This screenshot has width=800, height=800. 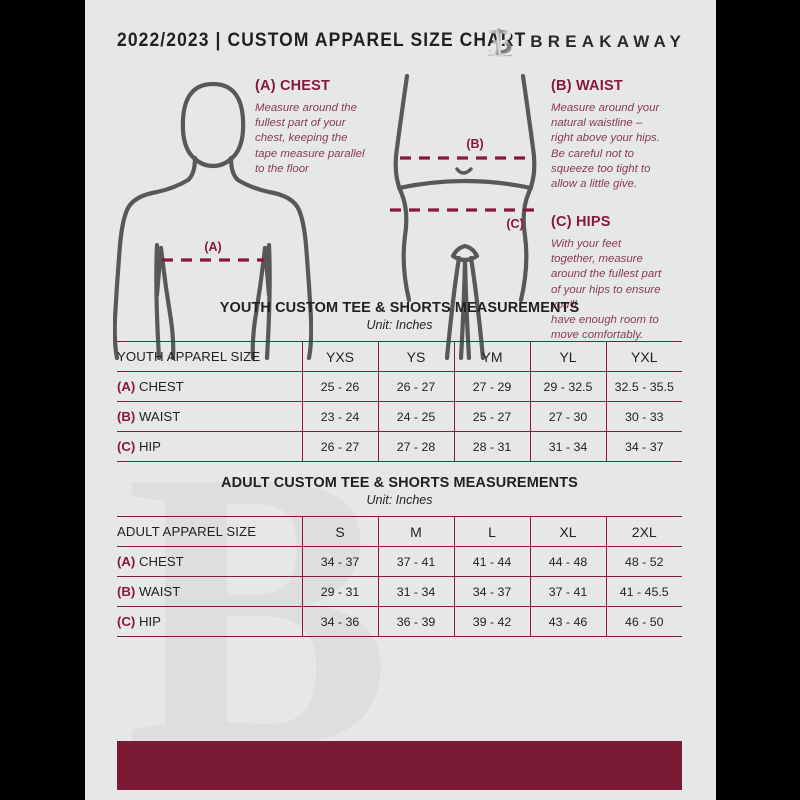 I want to click on svg-text: (A), so click(x=212, y=247).